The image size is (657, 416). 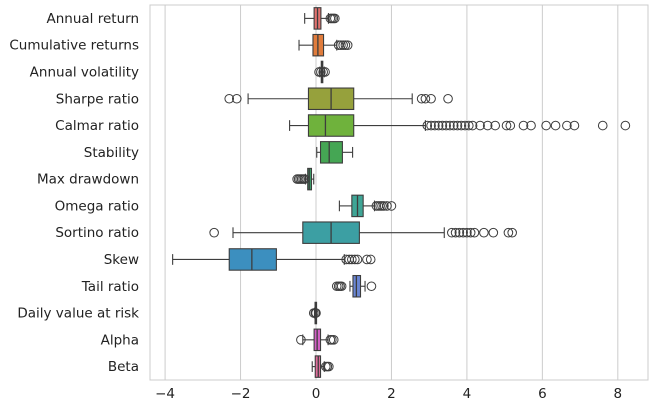 What do you see at coordinates (467, 394) in the screenshot?
I see `x-tick-label: 4` at bounding box center [467, 394].